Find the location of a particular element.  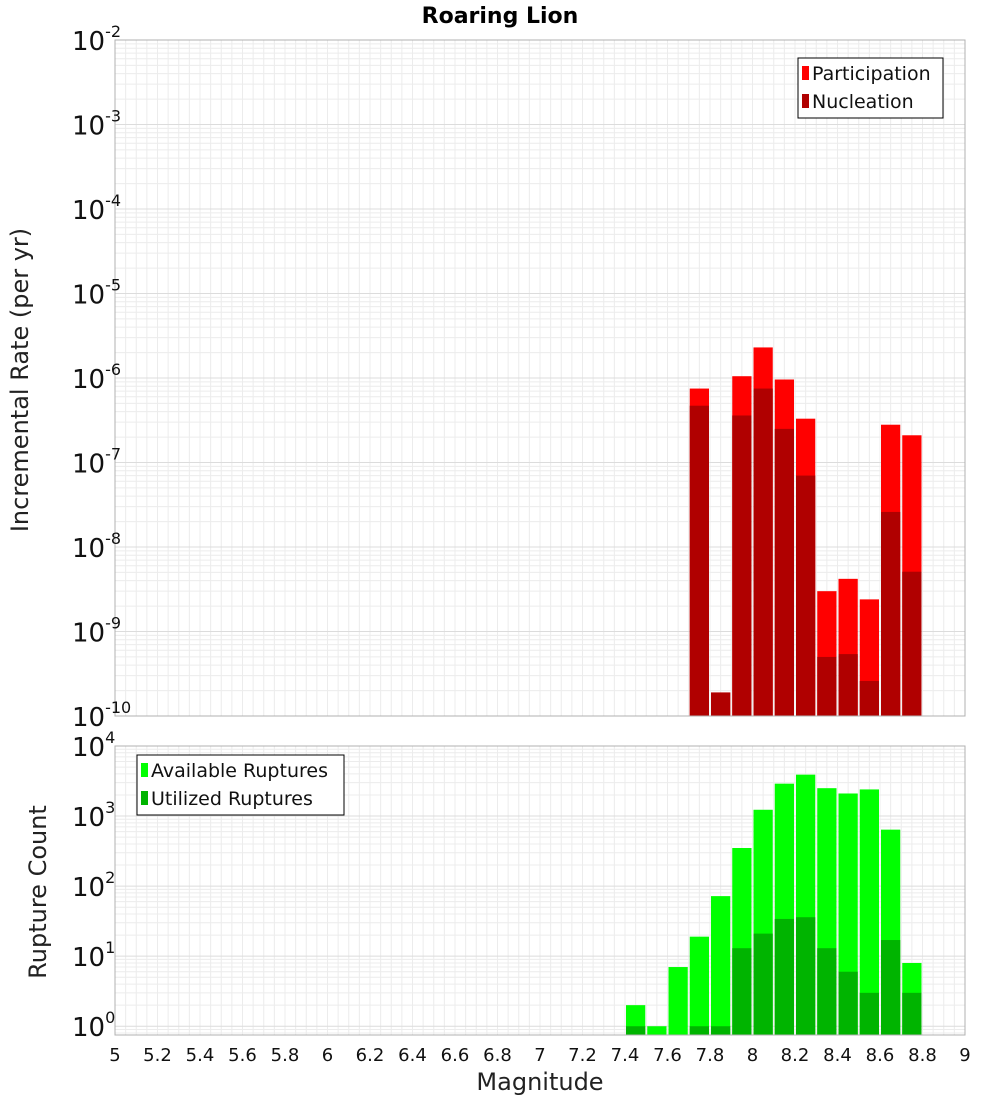

x-tick-label: 7.4 is located at coordinates (625, 1055).